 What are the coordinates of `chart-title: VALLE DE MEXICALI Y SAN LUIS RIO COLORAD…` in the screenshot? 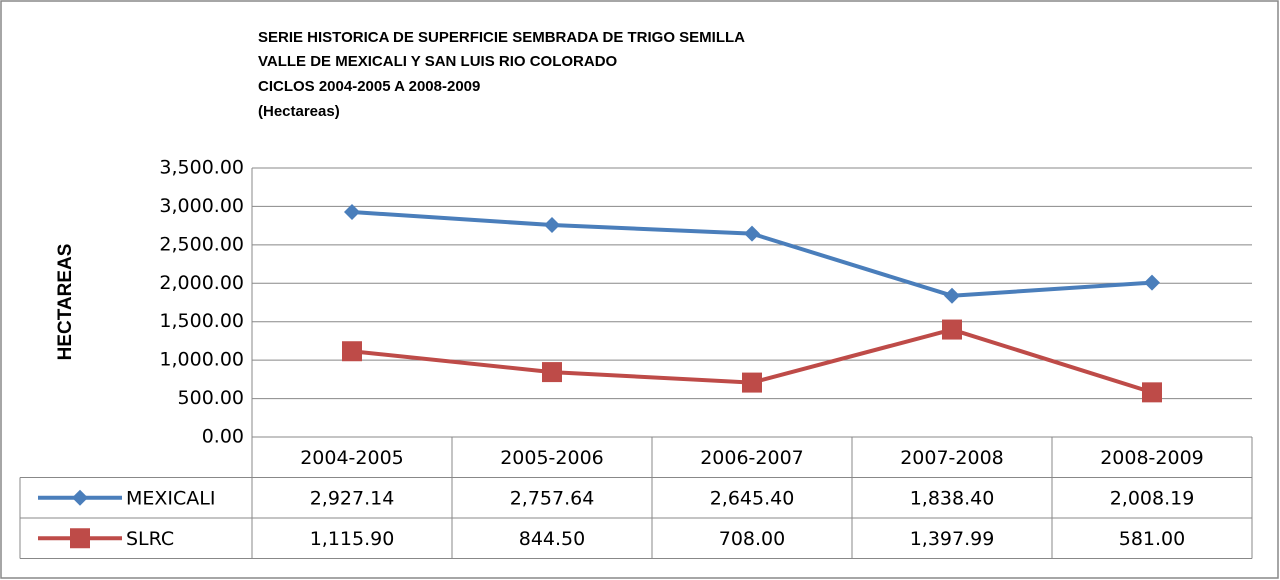 It's located at (438, 61).